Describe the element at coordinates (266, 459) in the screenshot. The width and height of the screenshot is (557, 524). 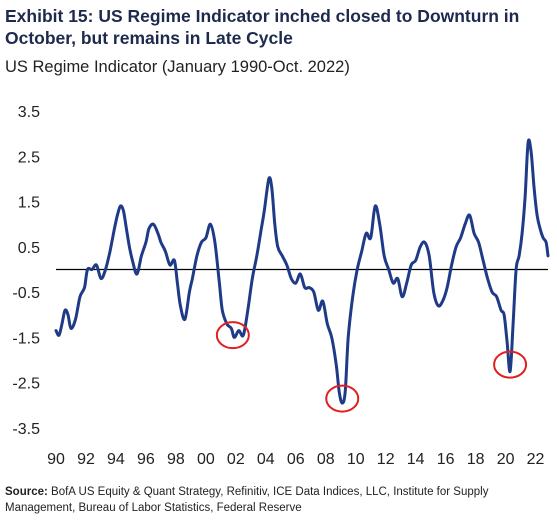
I see `x-tick-label: 04` at that location.